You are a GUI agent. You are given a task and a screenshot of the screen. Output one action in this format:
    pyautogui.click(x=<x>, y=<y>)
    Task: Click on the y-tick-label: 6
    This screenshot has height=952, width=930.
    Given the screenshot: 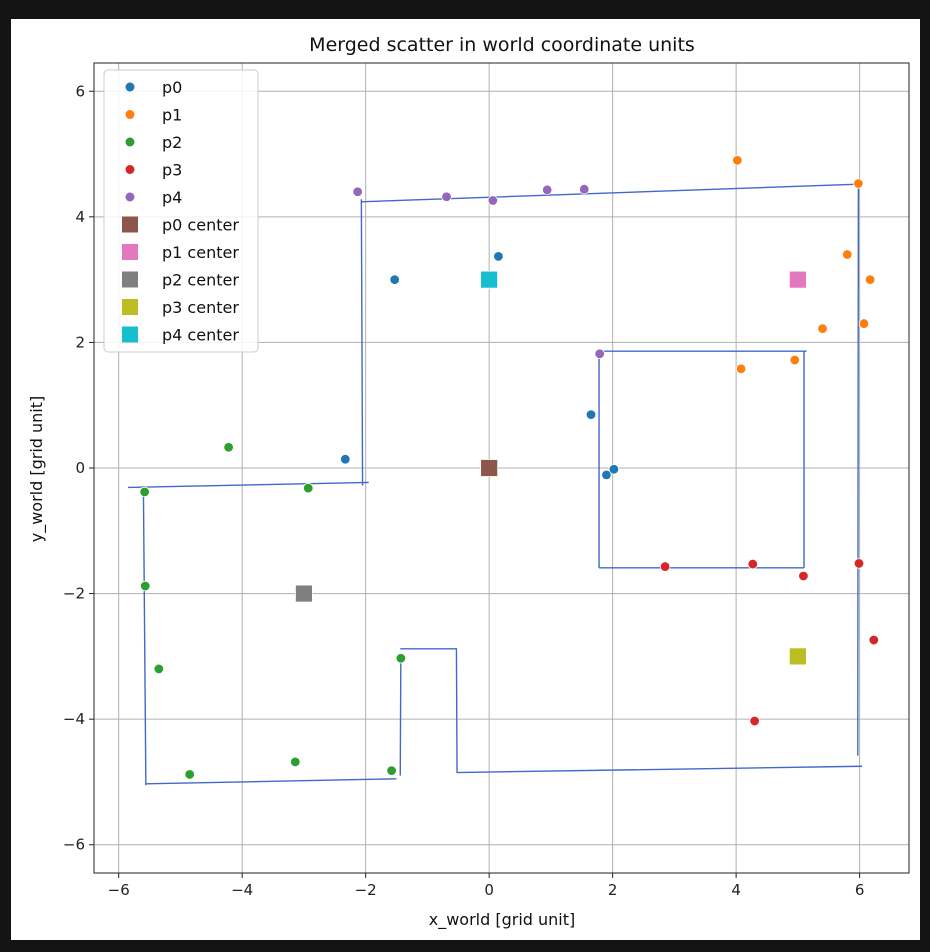 What is the action you would take?
    pyautogui.click(x=80, y=91)
    